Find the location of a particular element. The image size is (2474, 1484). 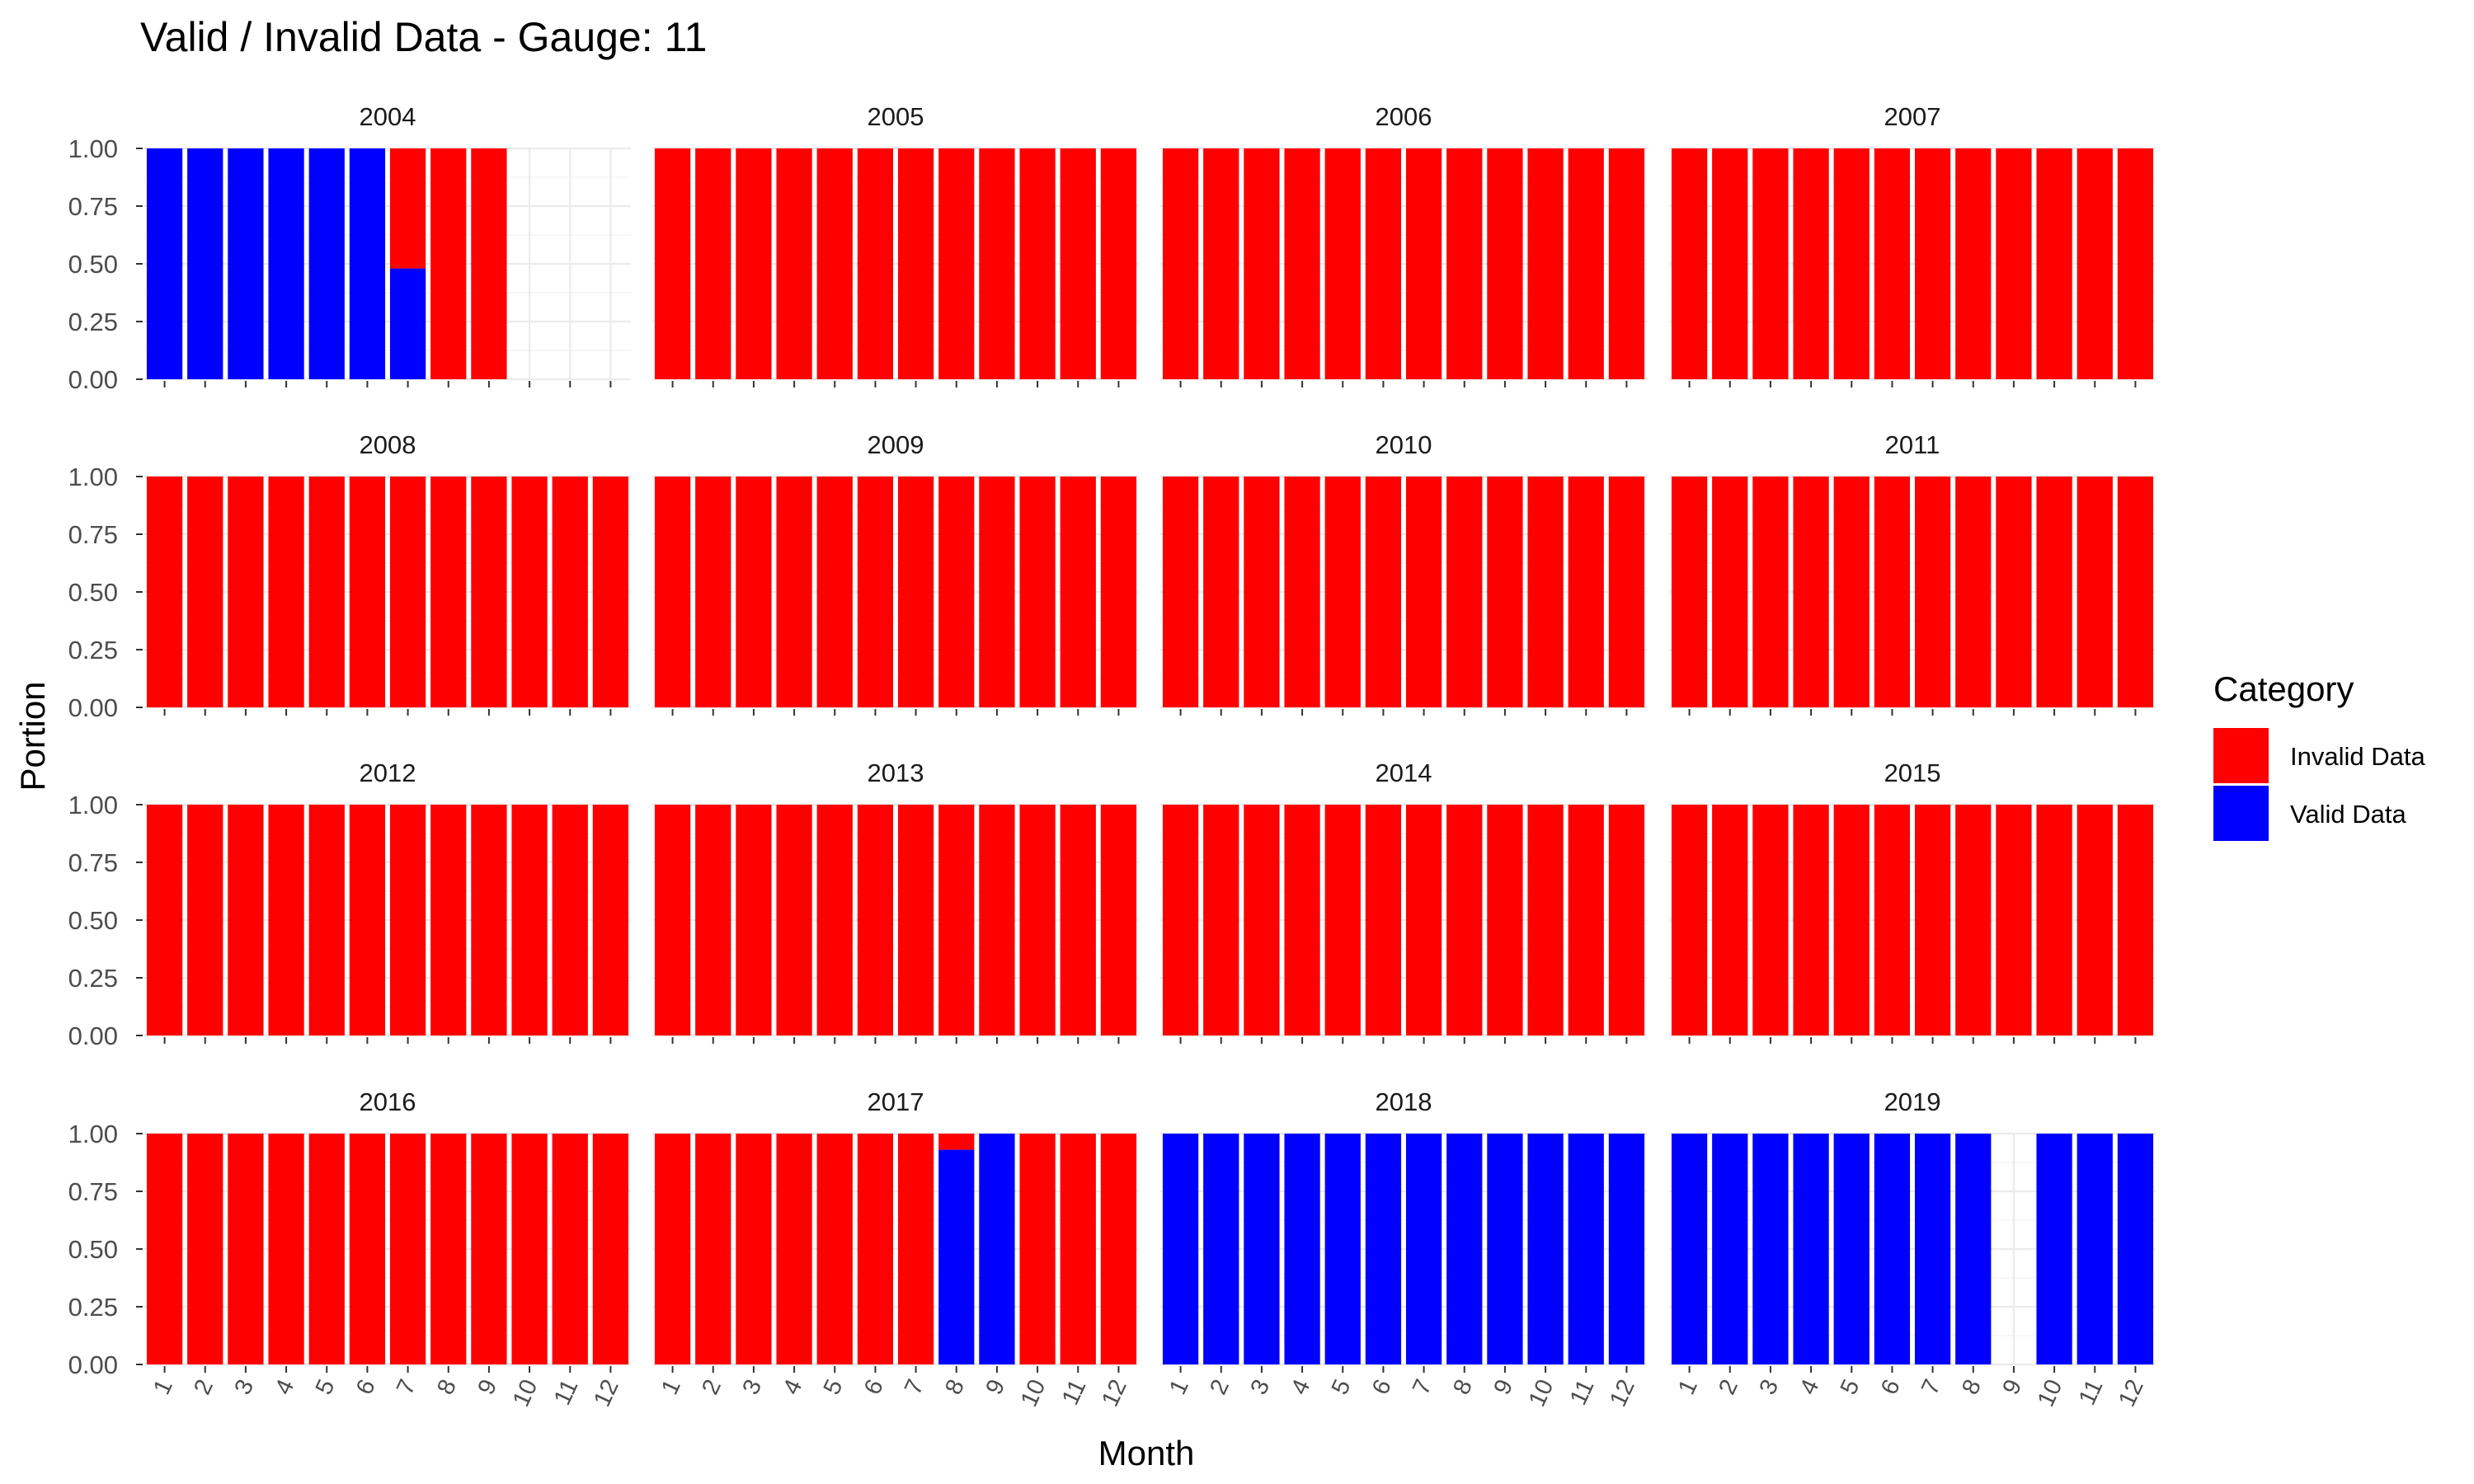

facet-label: 2015 is located at coordinates (1912, 772).